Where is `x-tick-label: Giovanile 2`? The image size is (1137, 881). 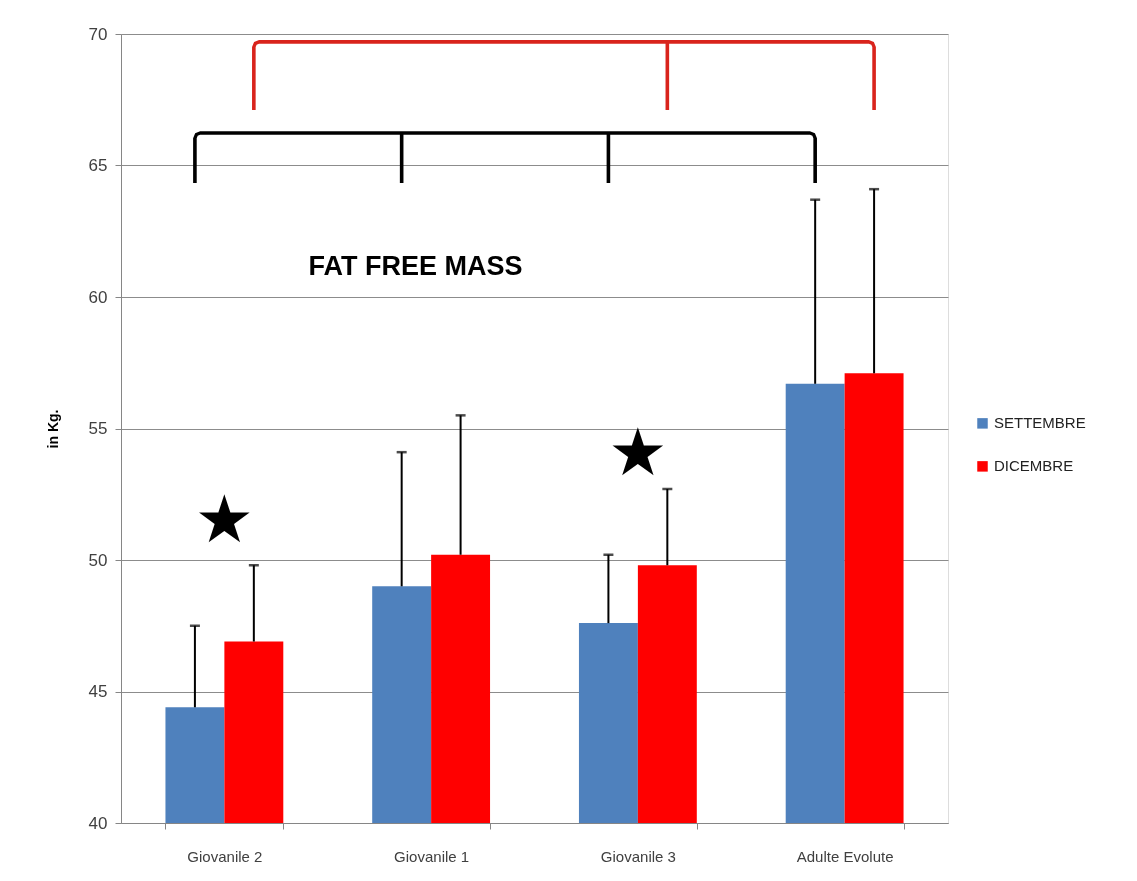
x-tick-label: Giovanile 2 is located at coordinates (225, 856).